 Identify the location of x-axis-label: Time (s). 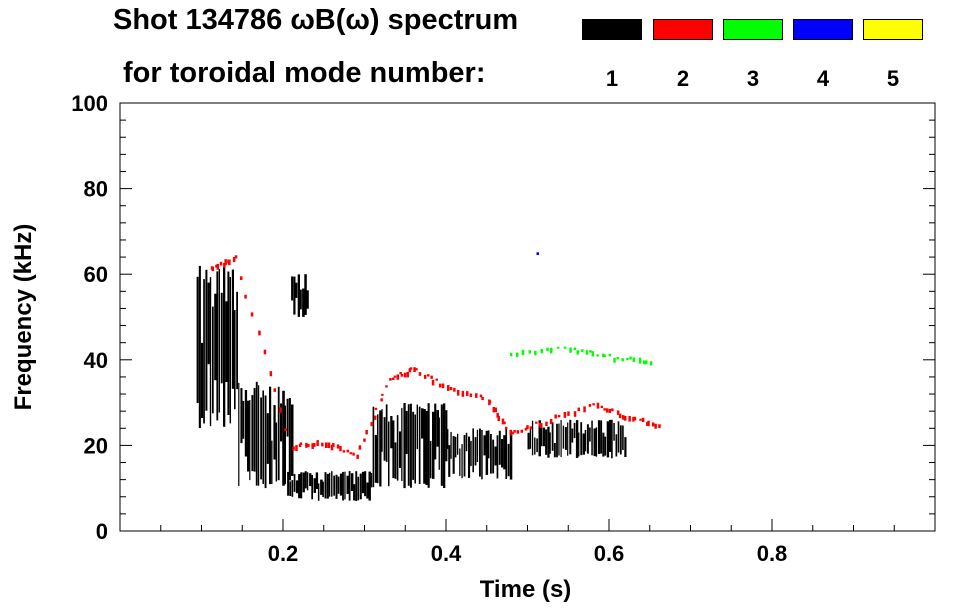
(526, 589).